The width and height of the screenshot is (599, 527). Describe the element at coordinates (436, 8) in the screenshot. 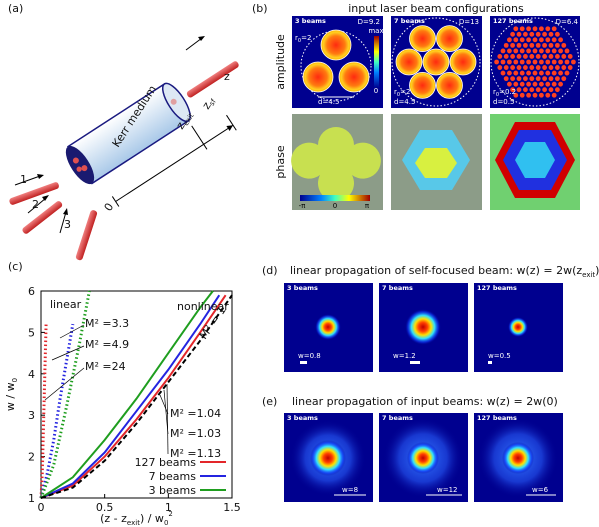

I see `panel-title: input laser beam configurations` at that location.